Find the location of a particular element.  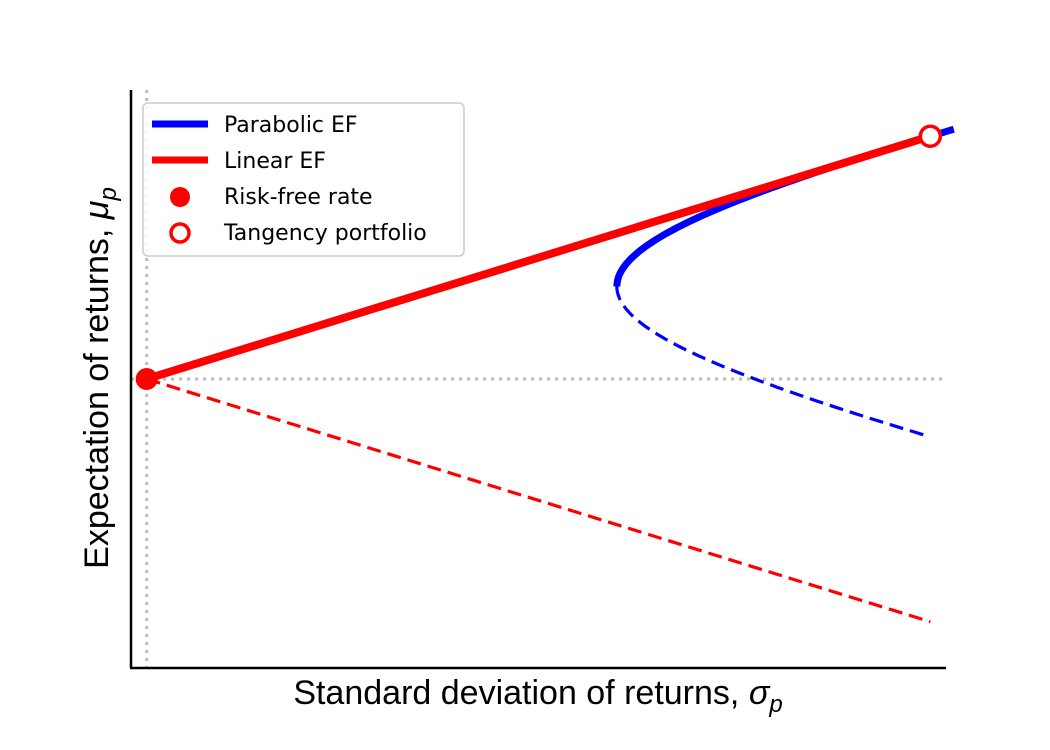

legend-label: Risk-free rate is located at coordinates (298, 197).